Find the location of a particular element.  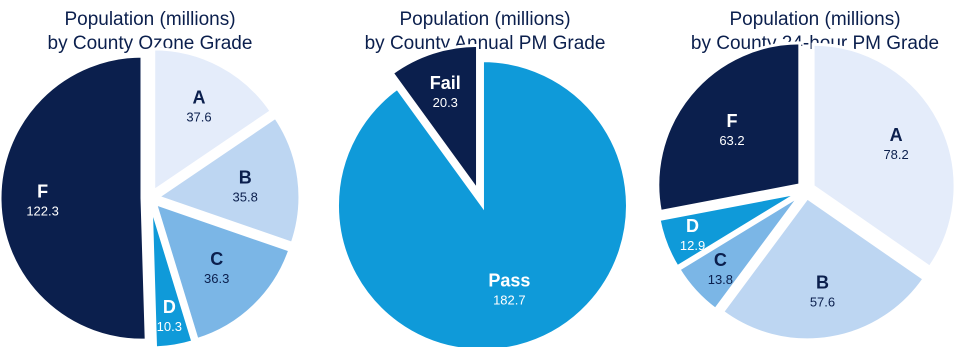

ozone-slice-b is located at coordinates (228, 180).